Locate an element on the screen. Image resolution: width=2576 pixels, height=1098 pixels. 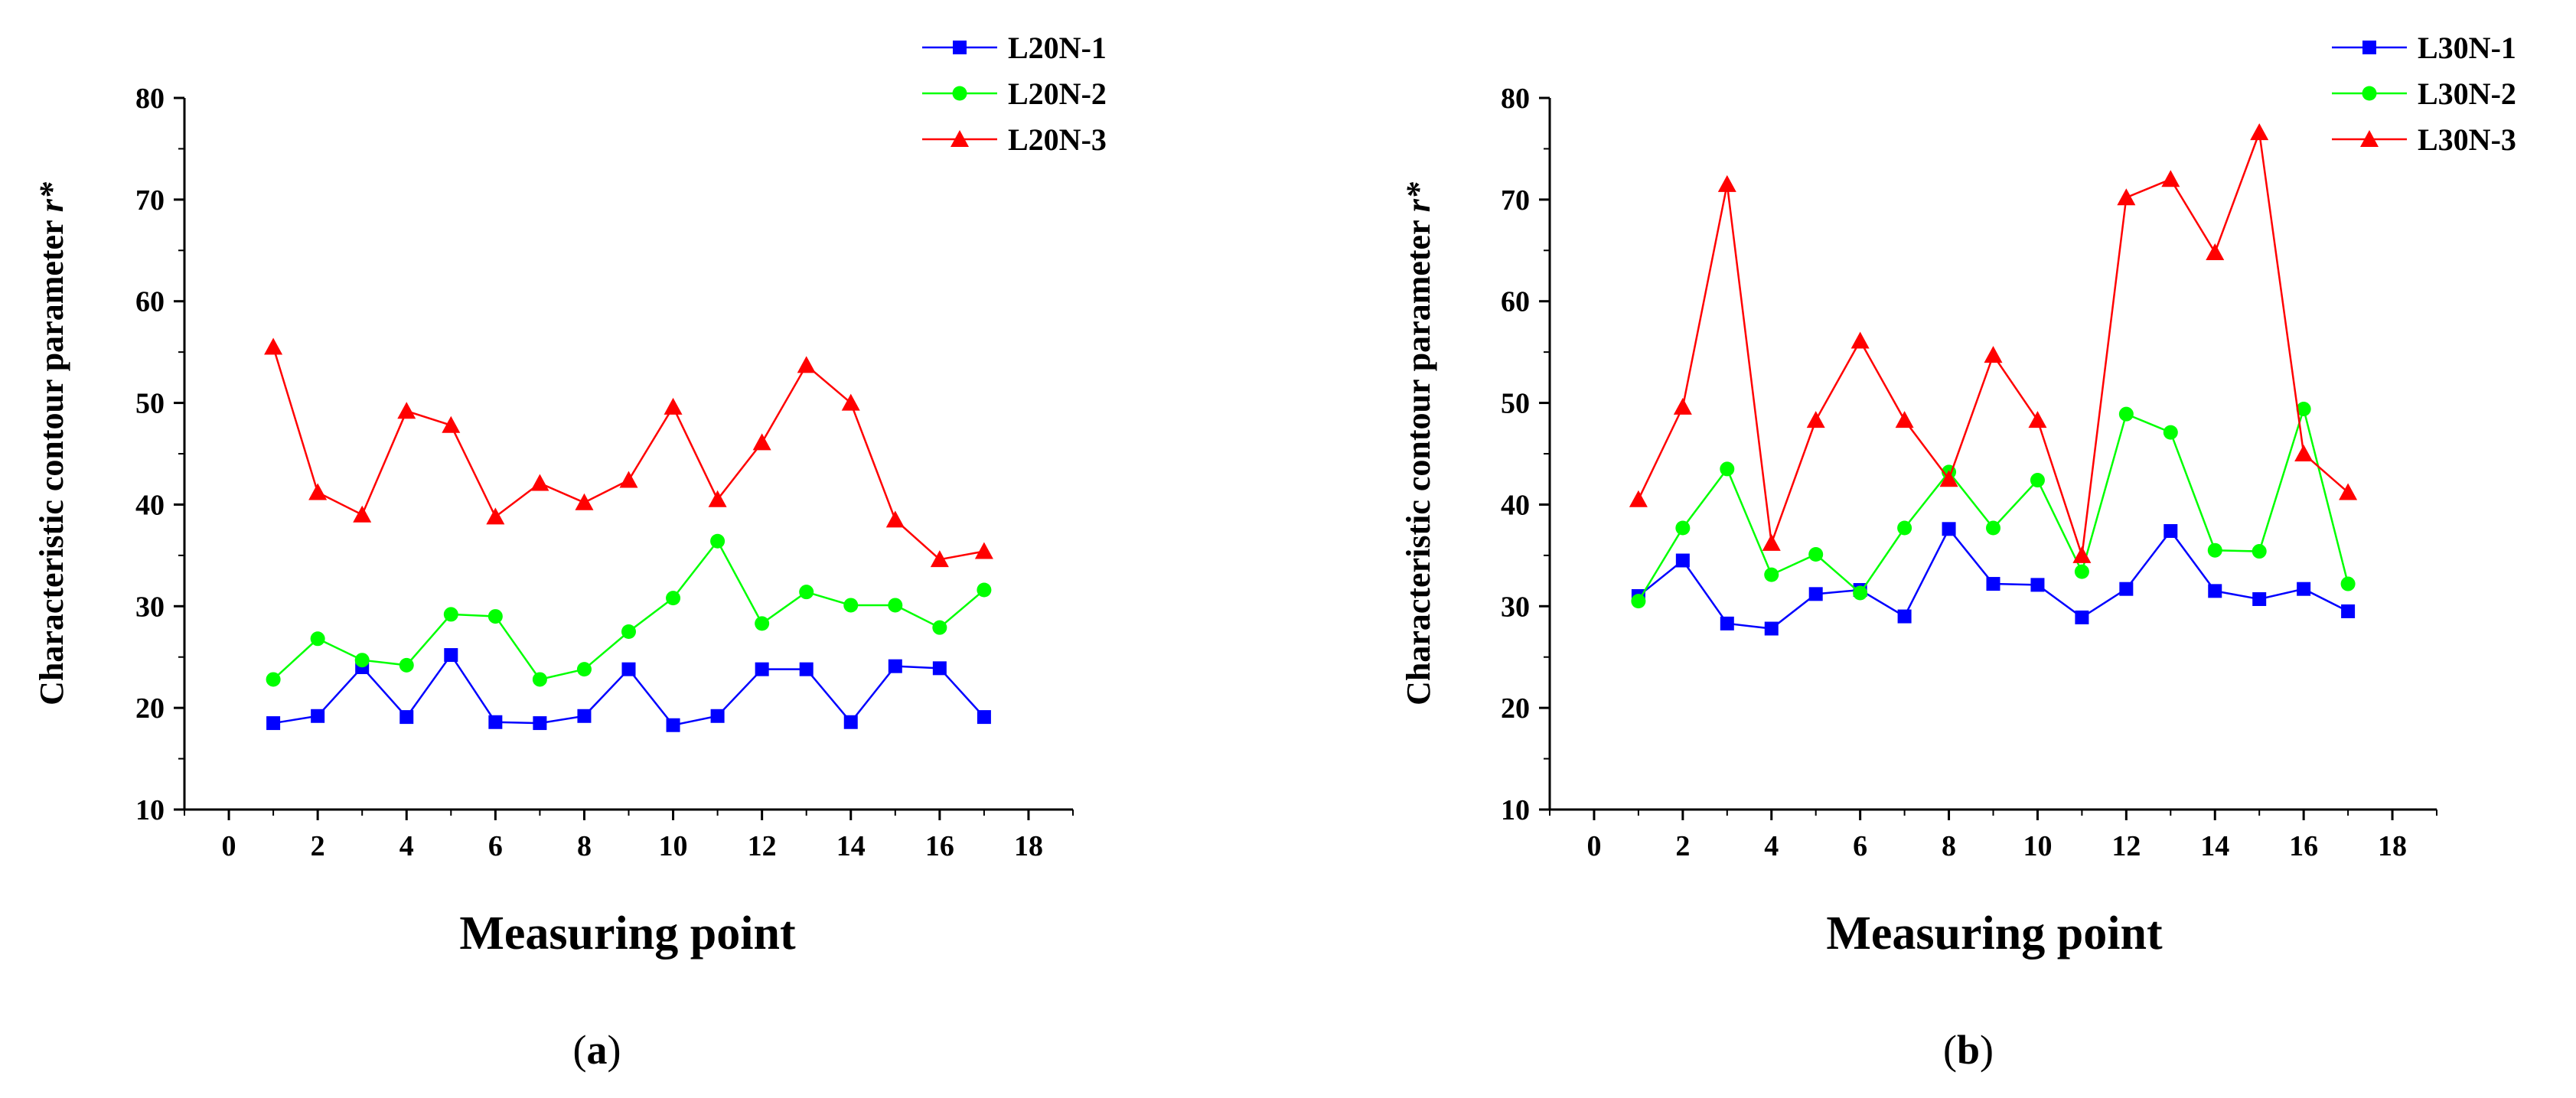
x-tick-label: 18 is located at coordinates (1028, 846).